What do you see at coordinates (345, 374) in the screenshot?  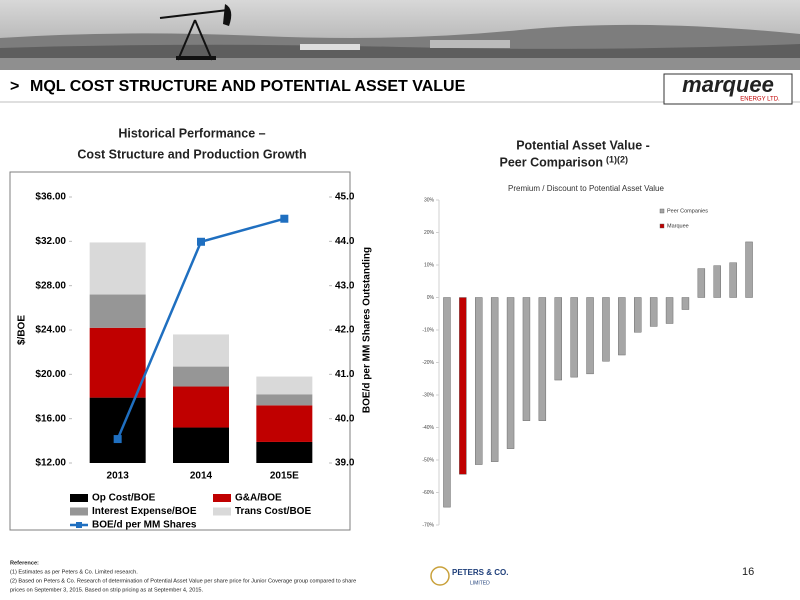 I see `y2-tick-label: 41.0` at bounding box center [345, 374].